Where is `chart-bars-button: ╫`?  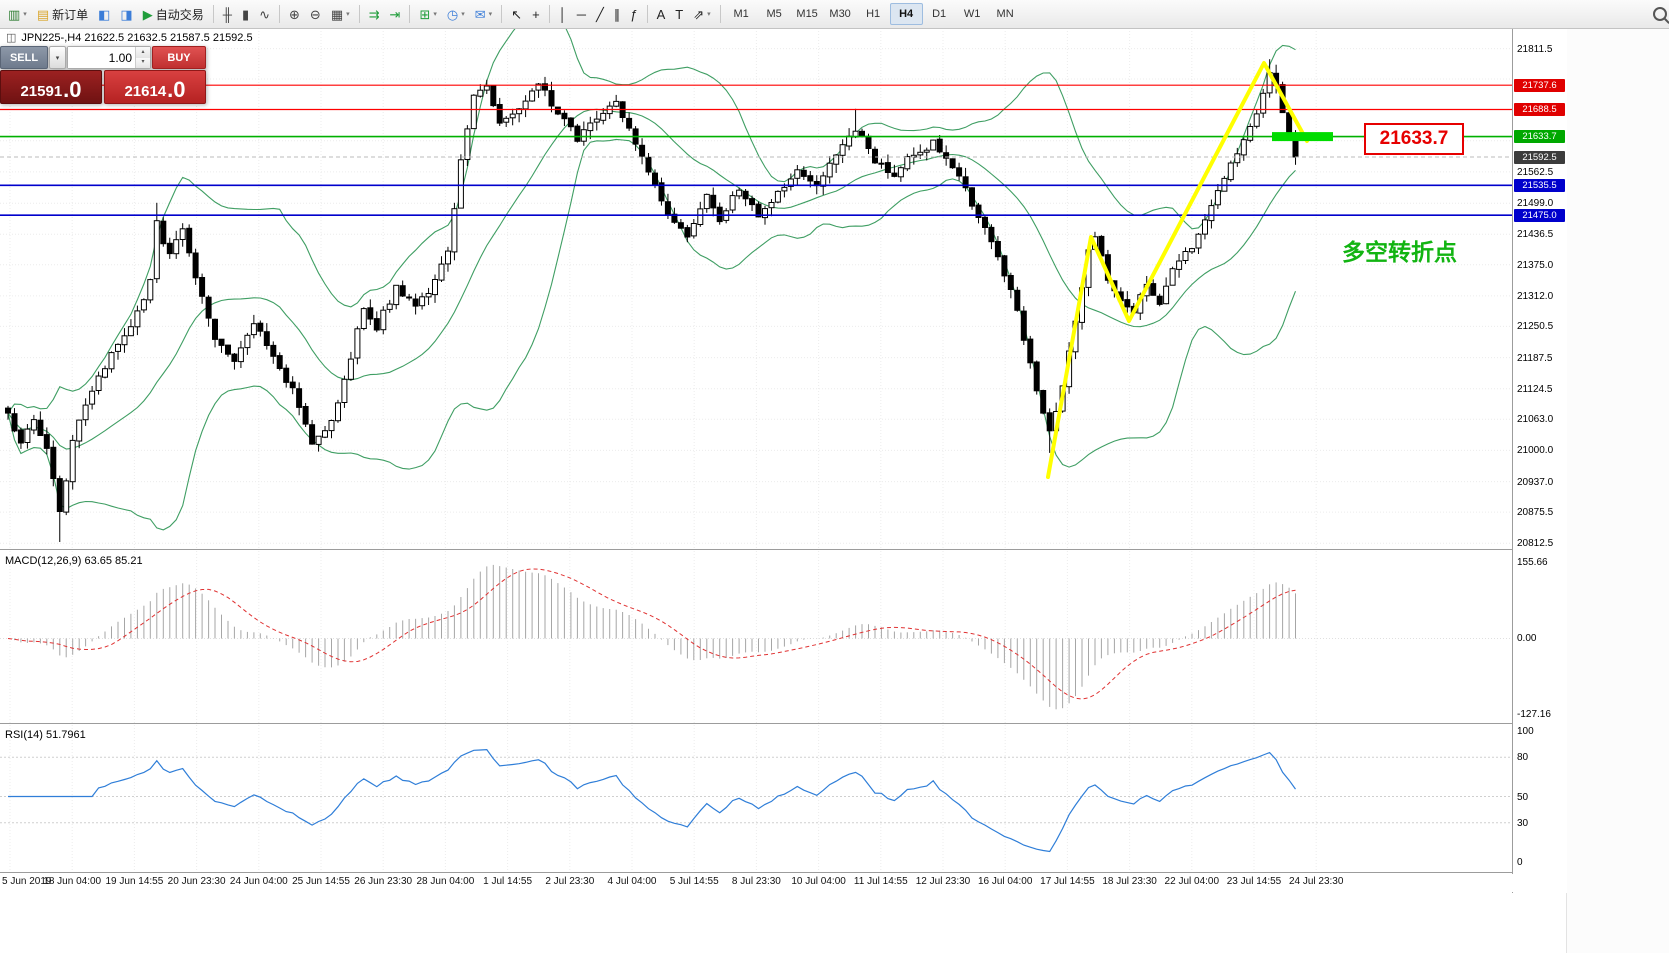 chart-bars-button: ╫ is located at coordinates (227, 14).